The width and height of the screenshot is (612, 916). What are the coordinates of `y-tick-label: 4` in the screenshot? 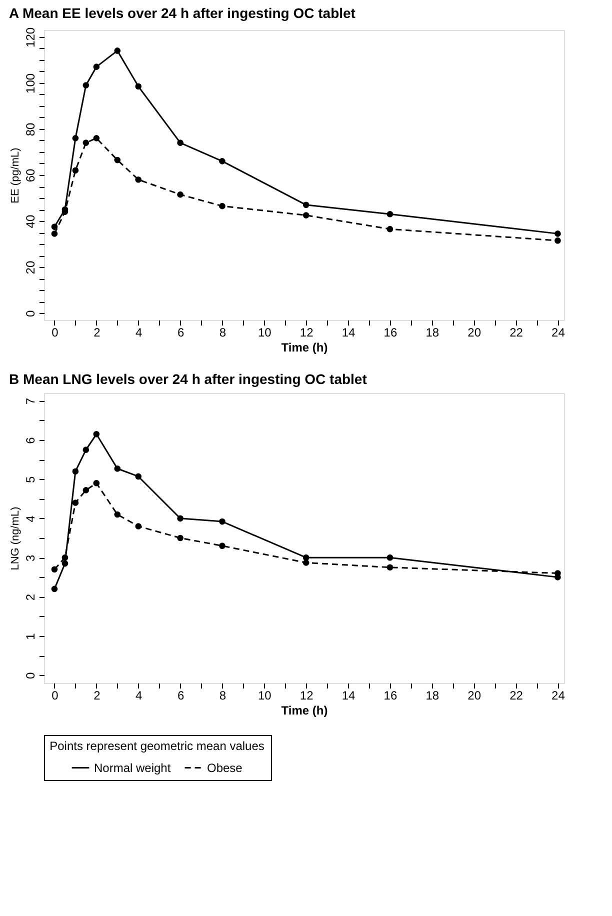 It's located at (31, 518).